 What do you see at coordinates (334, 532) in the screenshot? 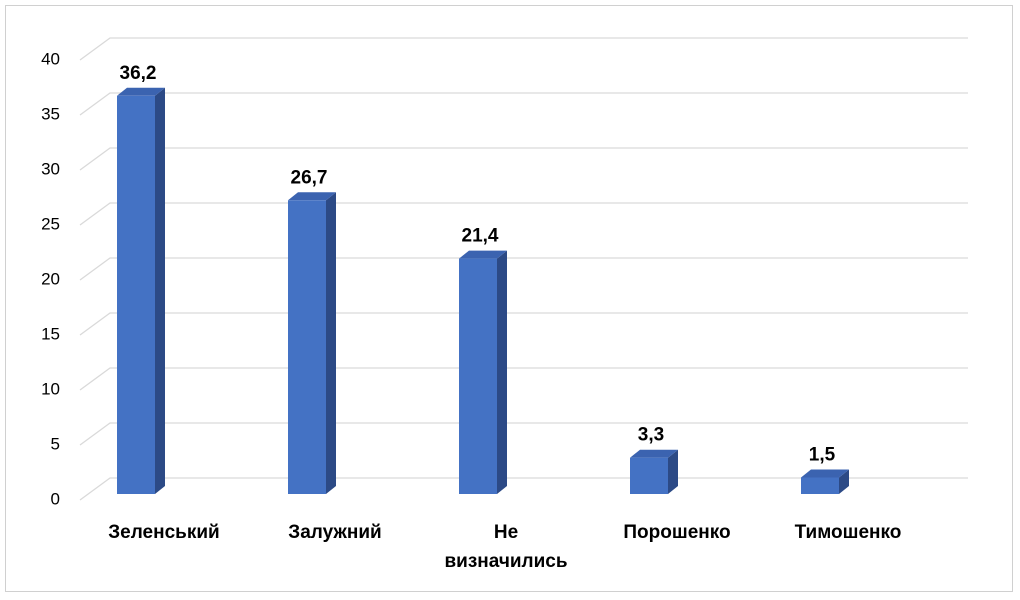
I see `x-tick-label: Залужний` at bounding box center [334, 532].